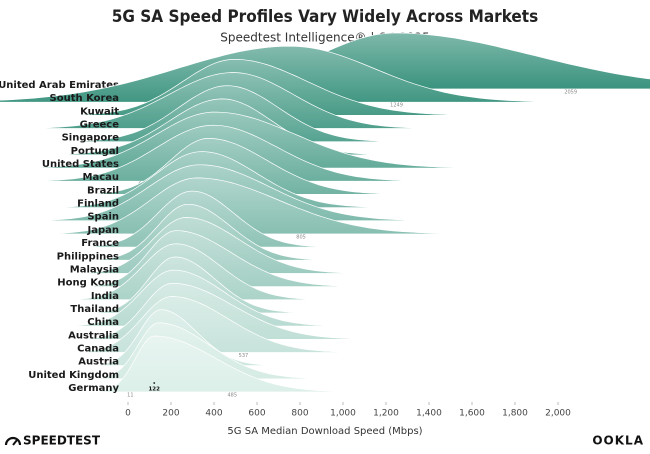  Describe the element at coordinates (94, 309) in the screenshot. I see `category-label: Thailand` at that location.